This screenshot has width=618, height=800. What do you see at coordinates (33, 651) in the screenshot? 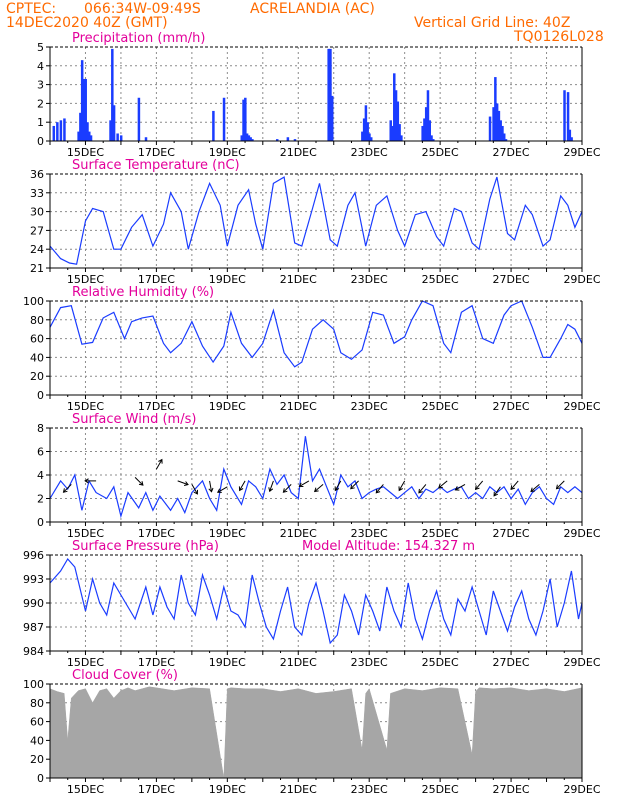
I see `pressure-ytick-label: 984` at bounding box center [33, 651].